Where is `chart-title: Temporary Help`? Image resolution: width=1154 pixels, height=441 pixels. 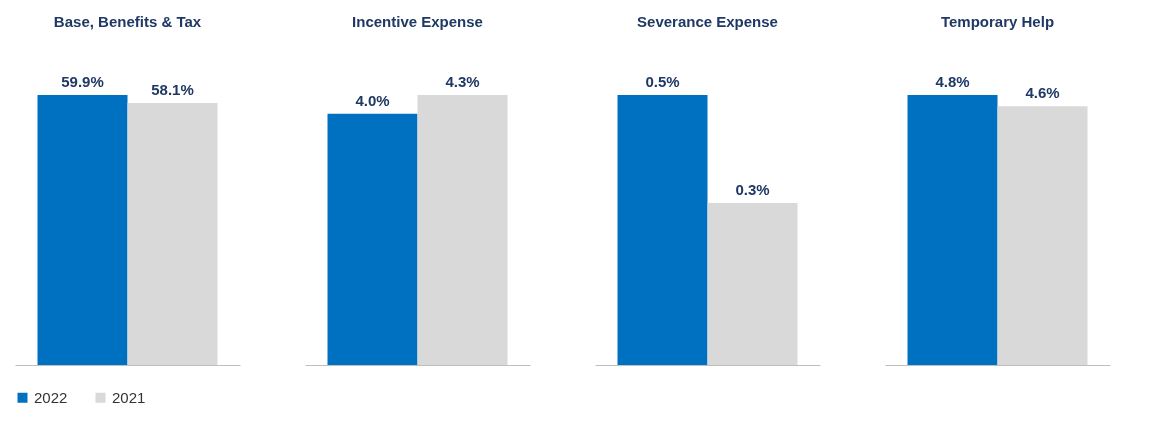 chart-title: Temporary Help is located at coordinates (997, 21).